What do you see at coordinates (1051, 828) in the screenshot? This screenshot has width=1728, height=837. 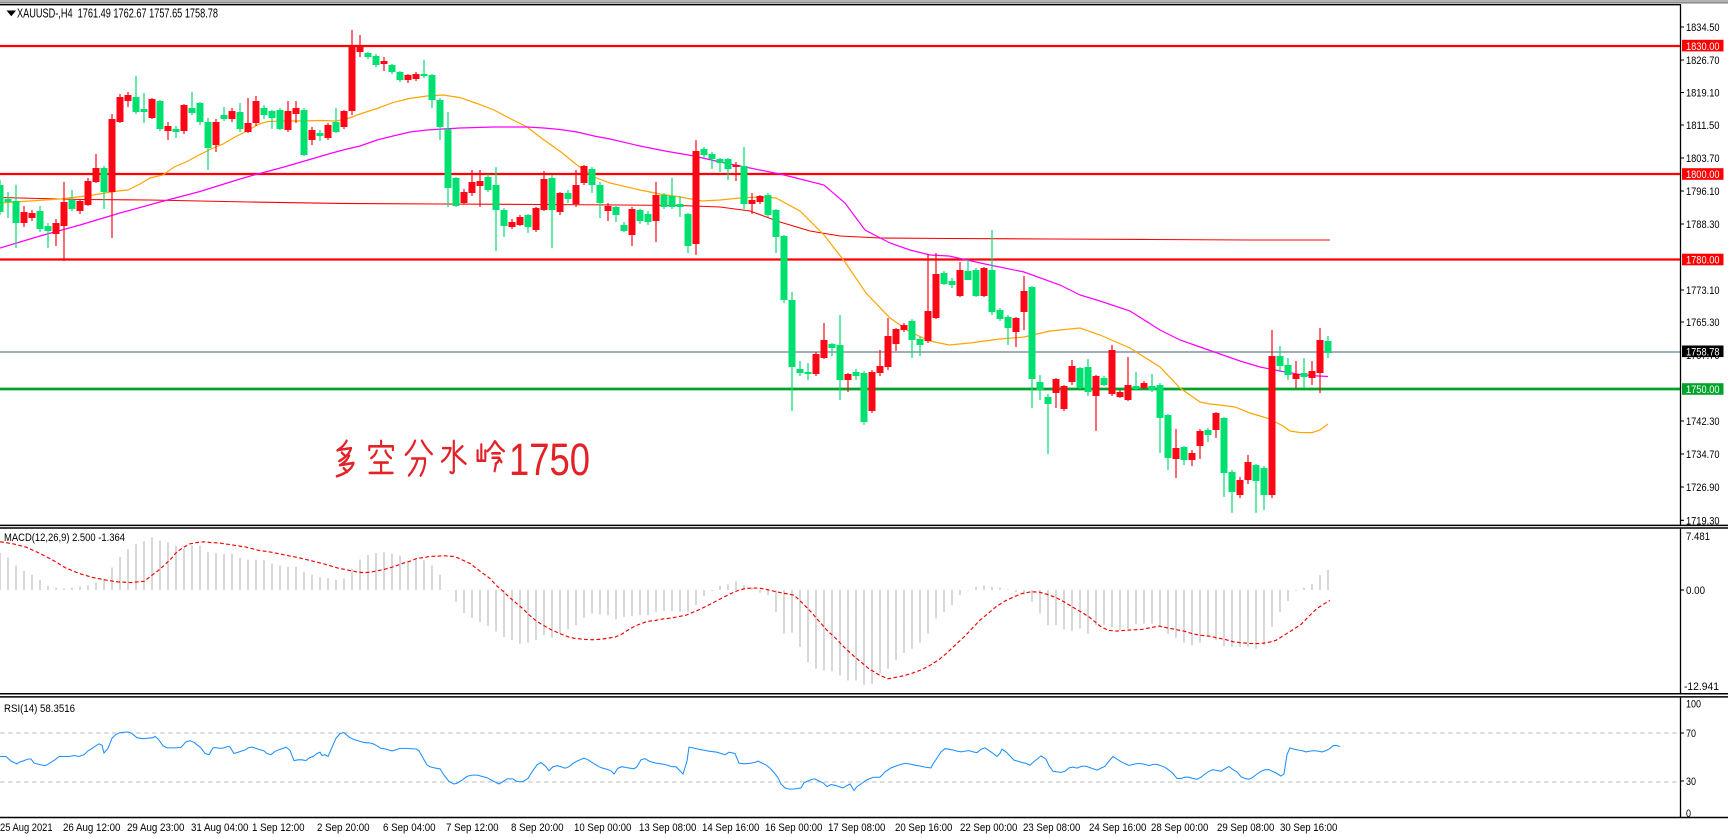 I see `svg-text: 23 Sep 08:00` at bounding box center [1051, 828].